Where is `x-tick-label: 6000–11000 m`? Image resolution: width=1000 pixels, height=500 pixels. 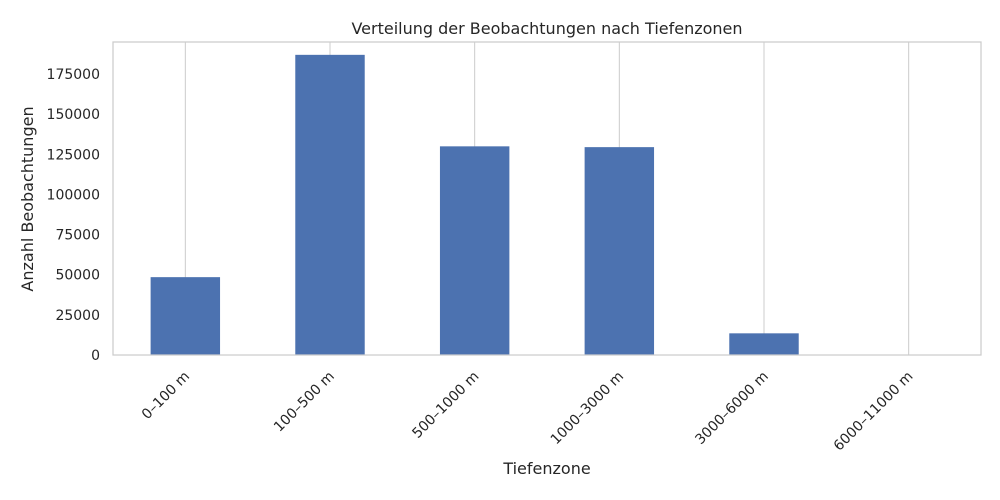 x-tick-label: 6000–11000 m is located at coordinates (874, 412).